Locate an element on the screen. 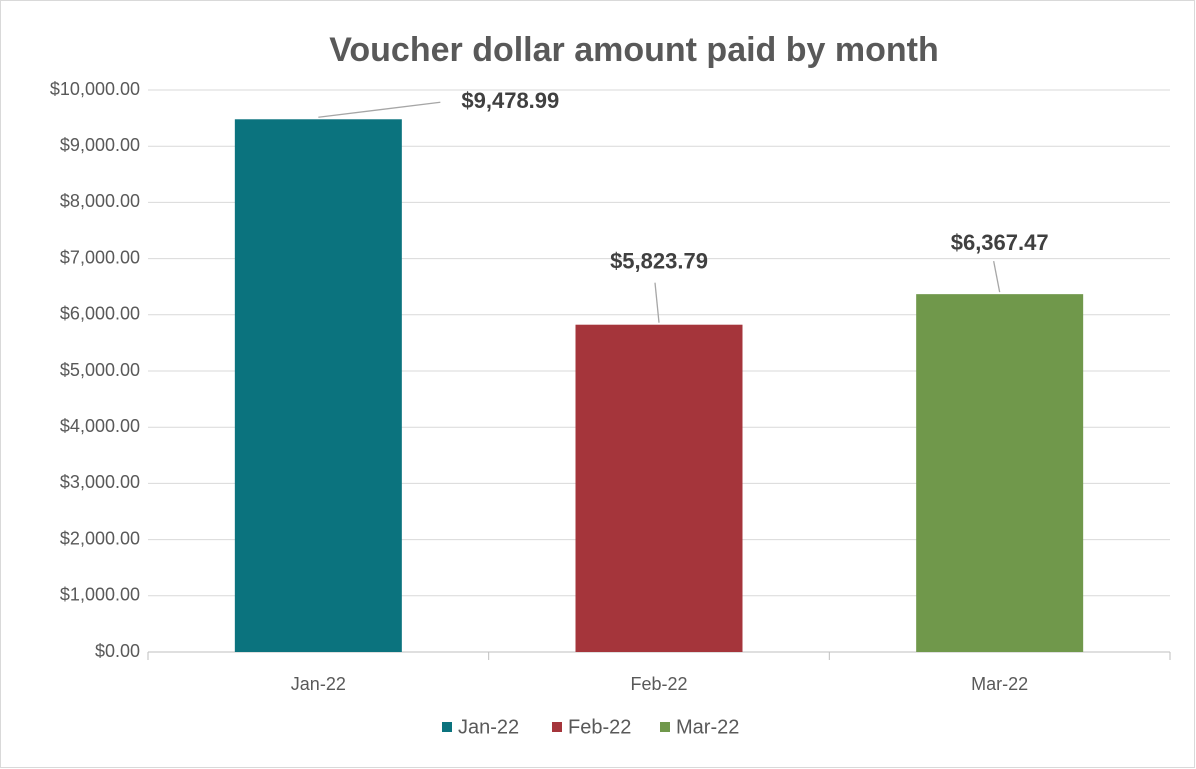 The width and height of the screenshot is (1196, 769). y-tick-label: $5,000.00 is located at coordinates (100, 370).